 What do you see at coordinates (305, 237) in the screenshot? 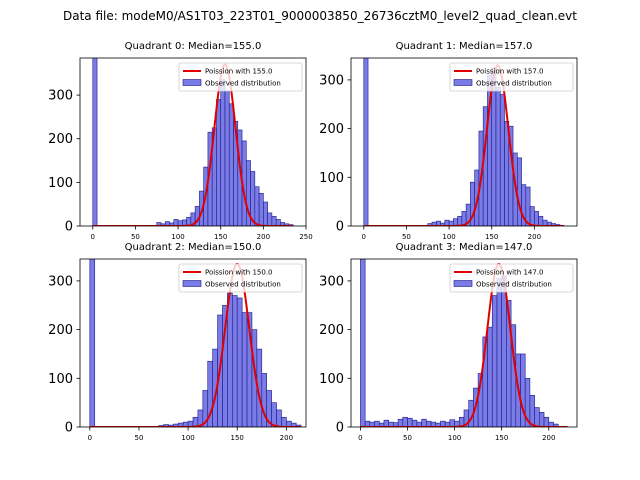
I see `x-tick-label: 250` at bounding box center [305, 237].